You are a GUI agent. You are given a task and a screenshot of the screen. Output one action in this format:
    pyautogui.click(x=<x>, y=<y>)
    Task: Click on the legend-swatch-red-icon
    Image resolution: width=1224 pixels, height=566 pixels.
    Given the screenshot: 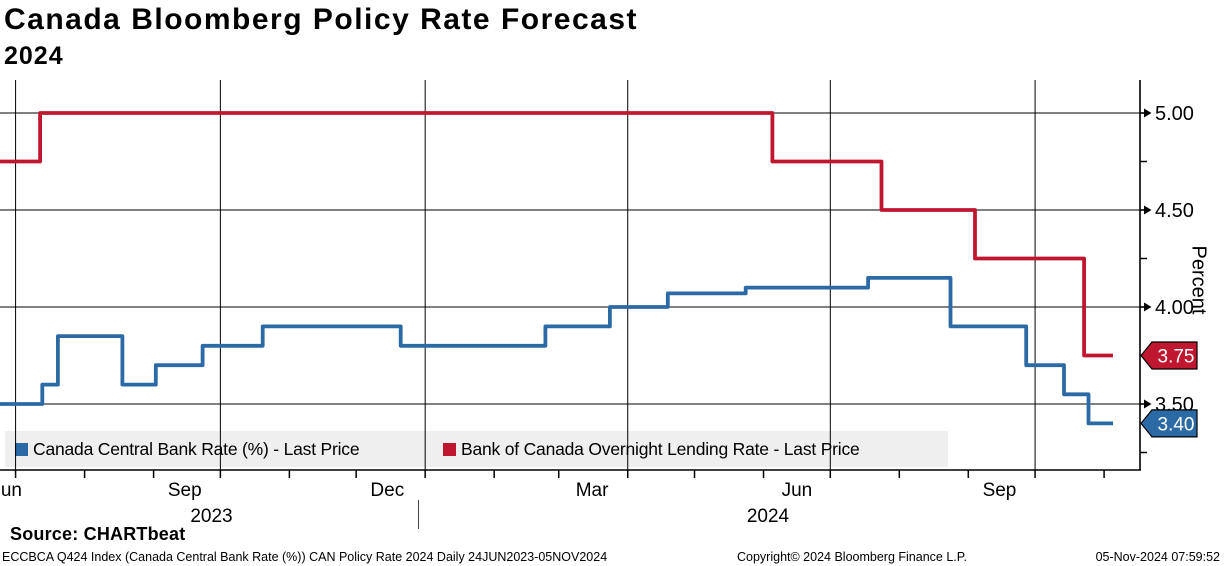 What is the action you would take?
    pyautogui.click(x=449, y=449)
    